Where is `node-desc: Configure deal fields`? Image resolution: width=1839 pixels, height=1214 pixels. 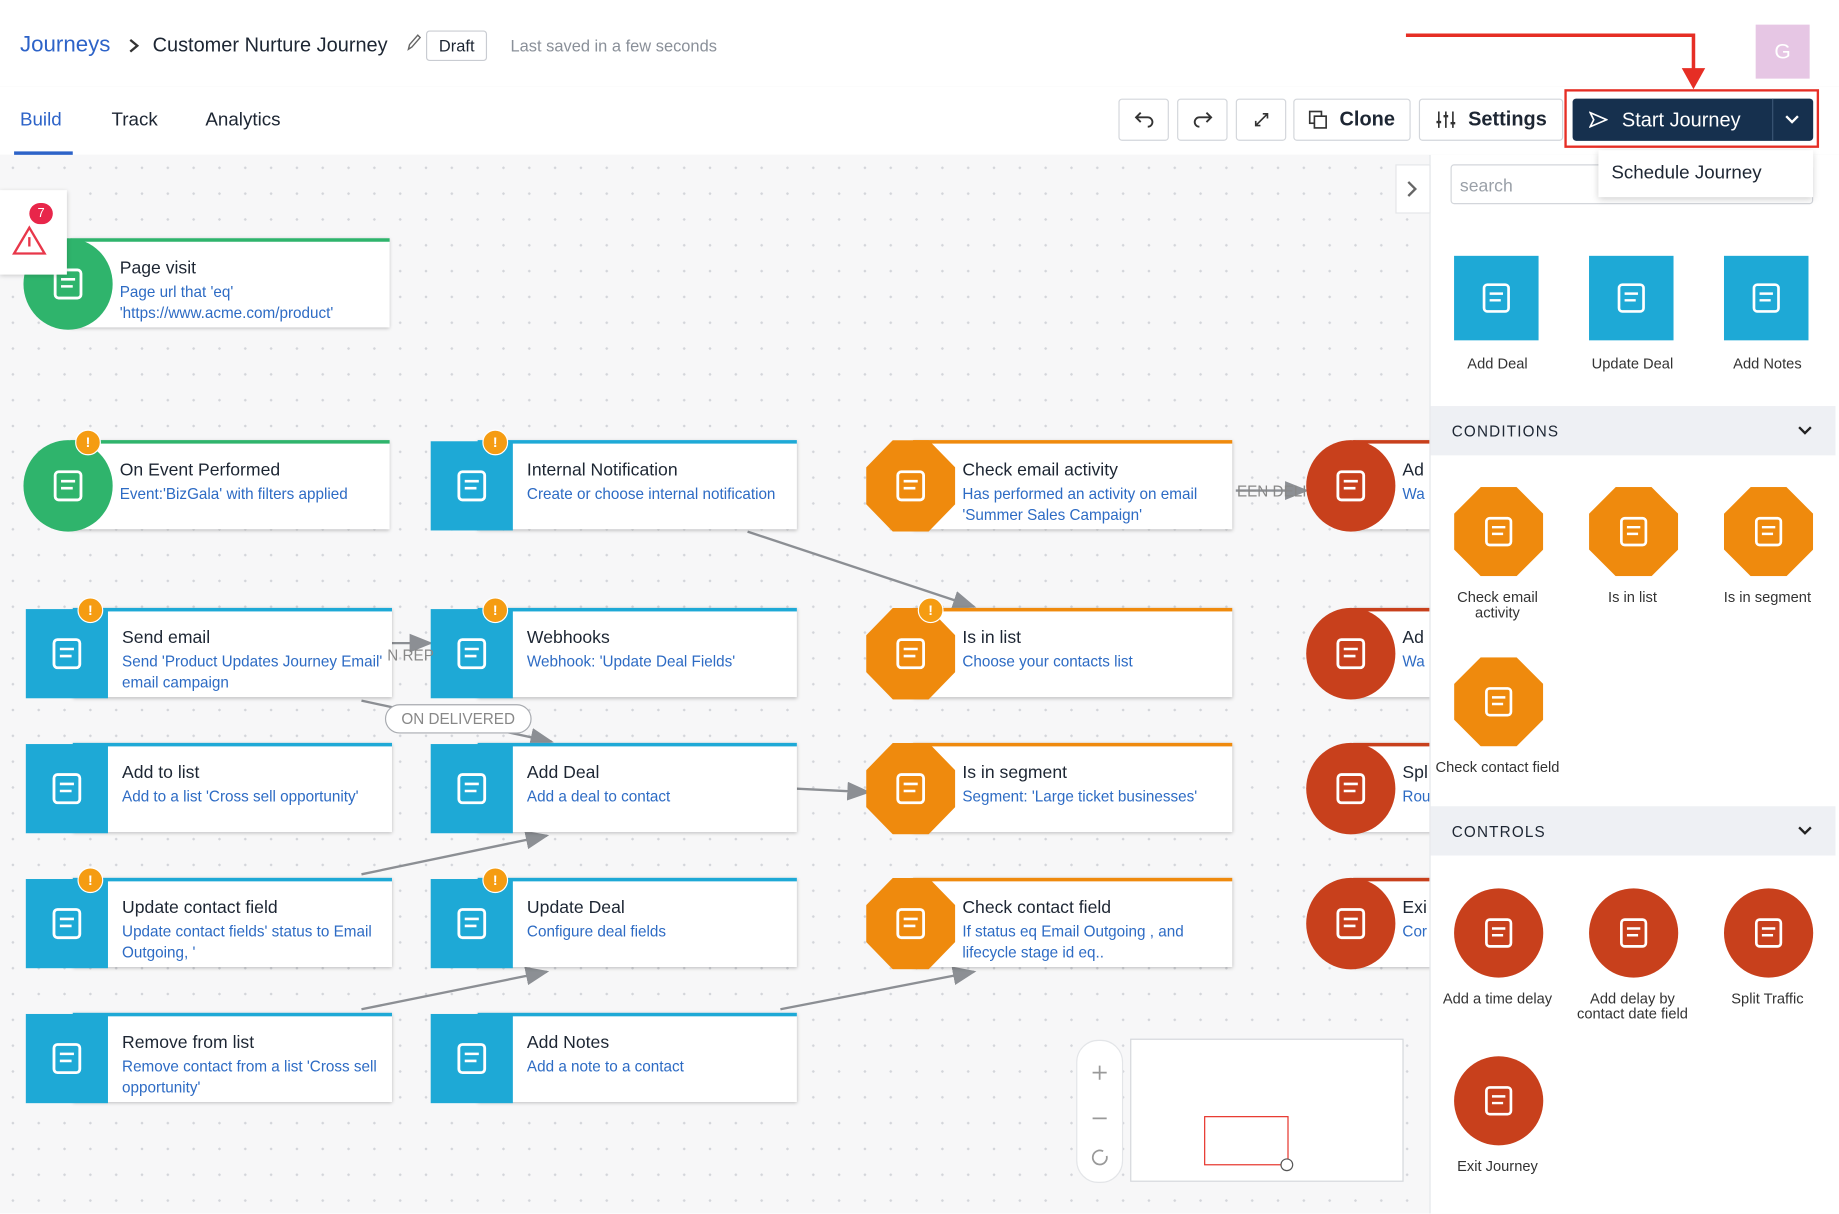 node-desc: Configure deal fields is located at coordinates (596, 931).